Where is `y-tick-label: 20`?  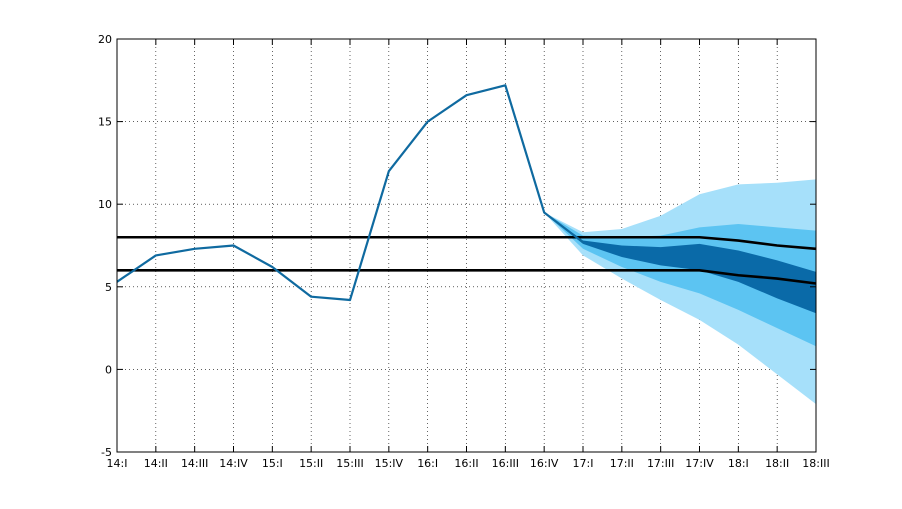 y-tick-label: 20 is located at coordinates (105, 39).